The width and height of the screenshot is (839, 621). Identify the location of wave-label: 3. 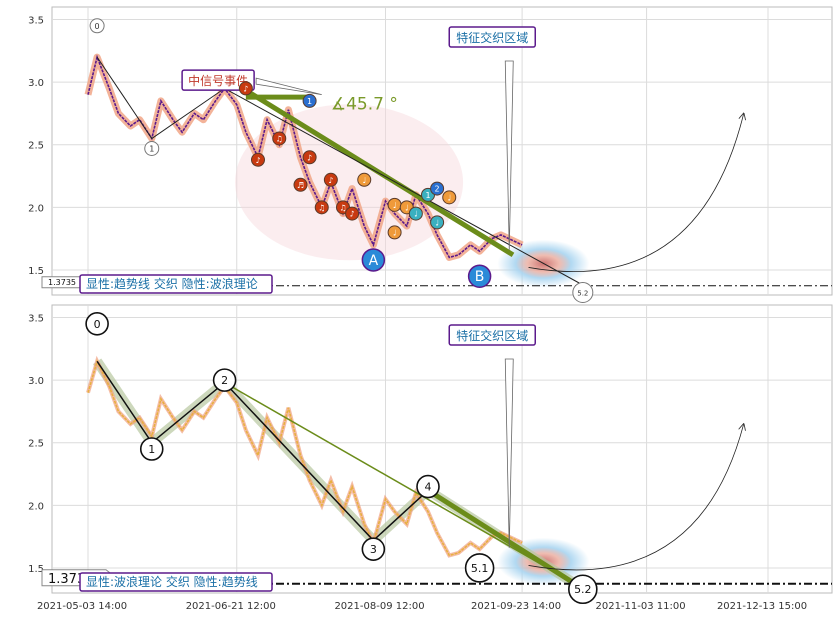
(373, 549).